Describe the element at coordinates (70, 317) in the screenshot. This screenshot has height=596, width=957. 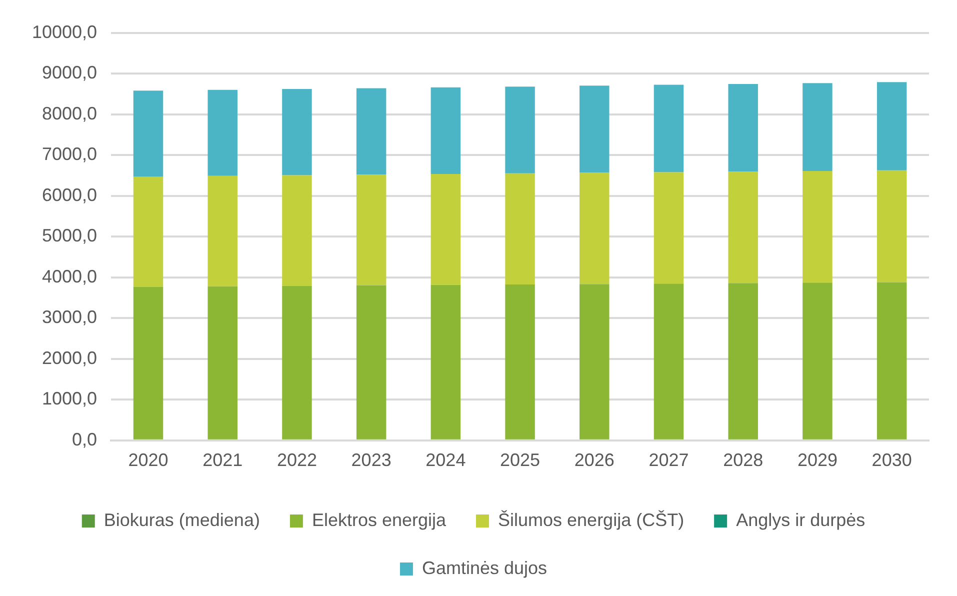
I see `y-tick-label: 3000,0` at that location.